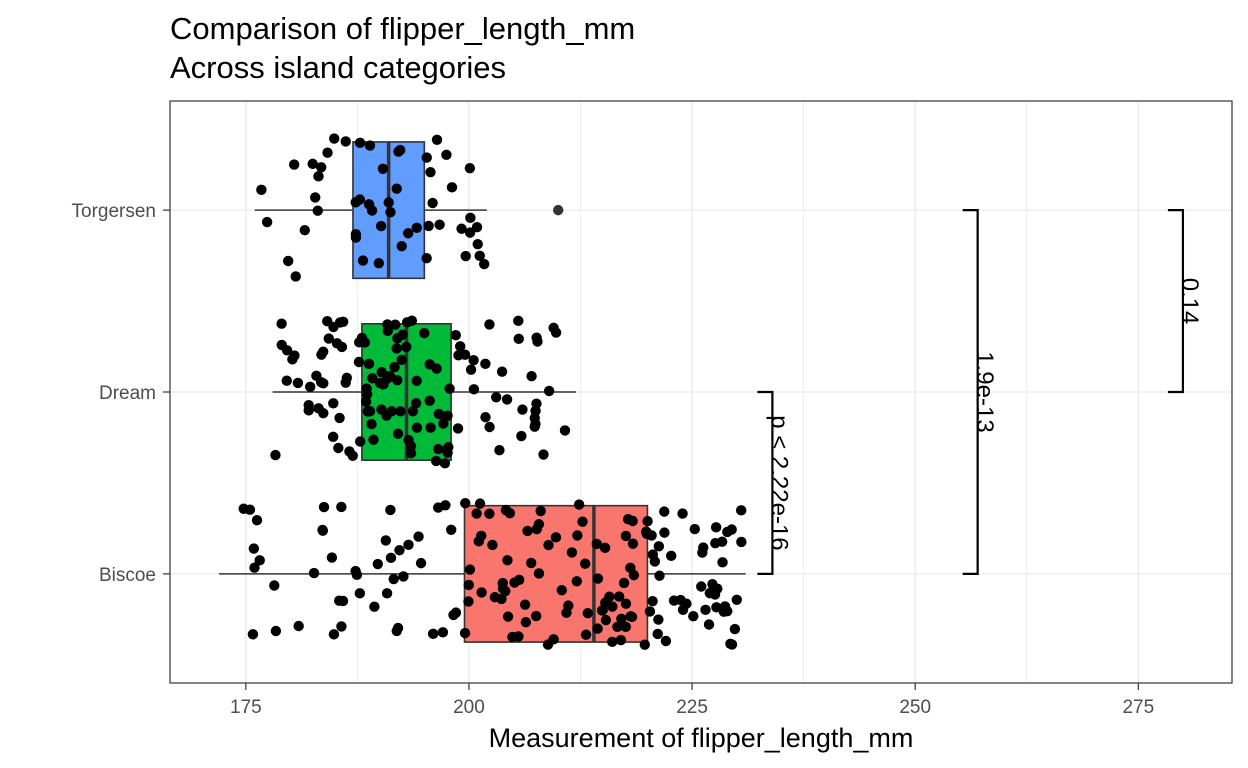 The image size is (1248, 768). What do you see at coordinates (469, 707) in the screenshot?
I see `x-tick-label: 200` at bounding box center [469, 707].